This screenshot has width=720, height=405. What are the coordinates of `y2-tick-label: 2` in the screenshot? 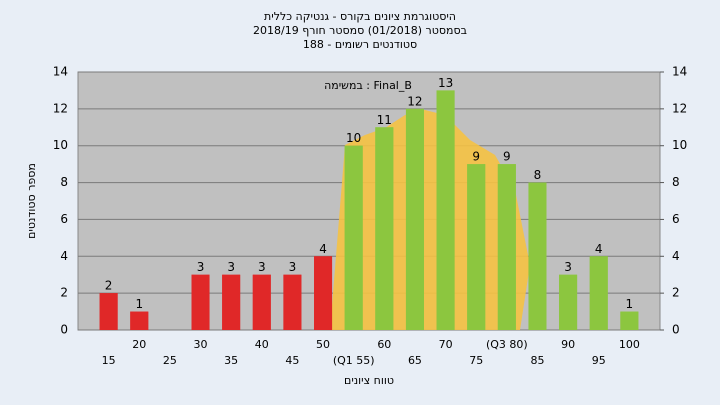 It's located at (676, 293).